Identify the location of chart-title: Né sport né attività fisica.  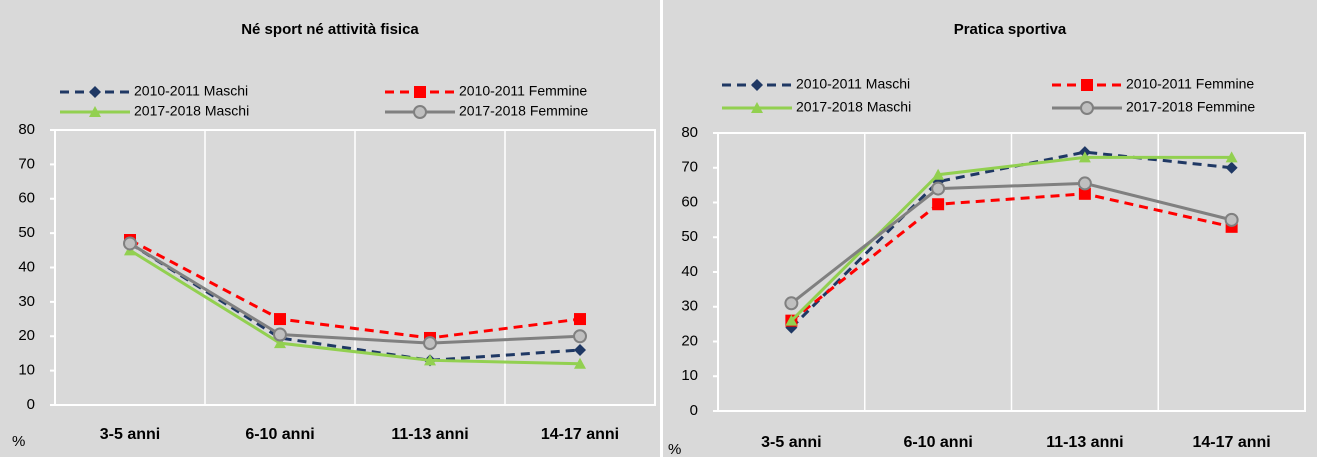
(330, 29).